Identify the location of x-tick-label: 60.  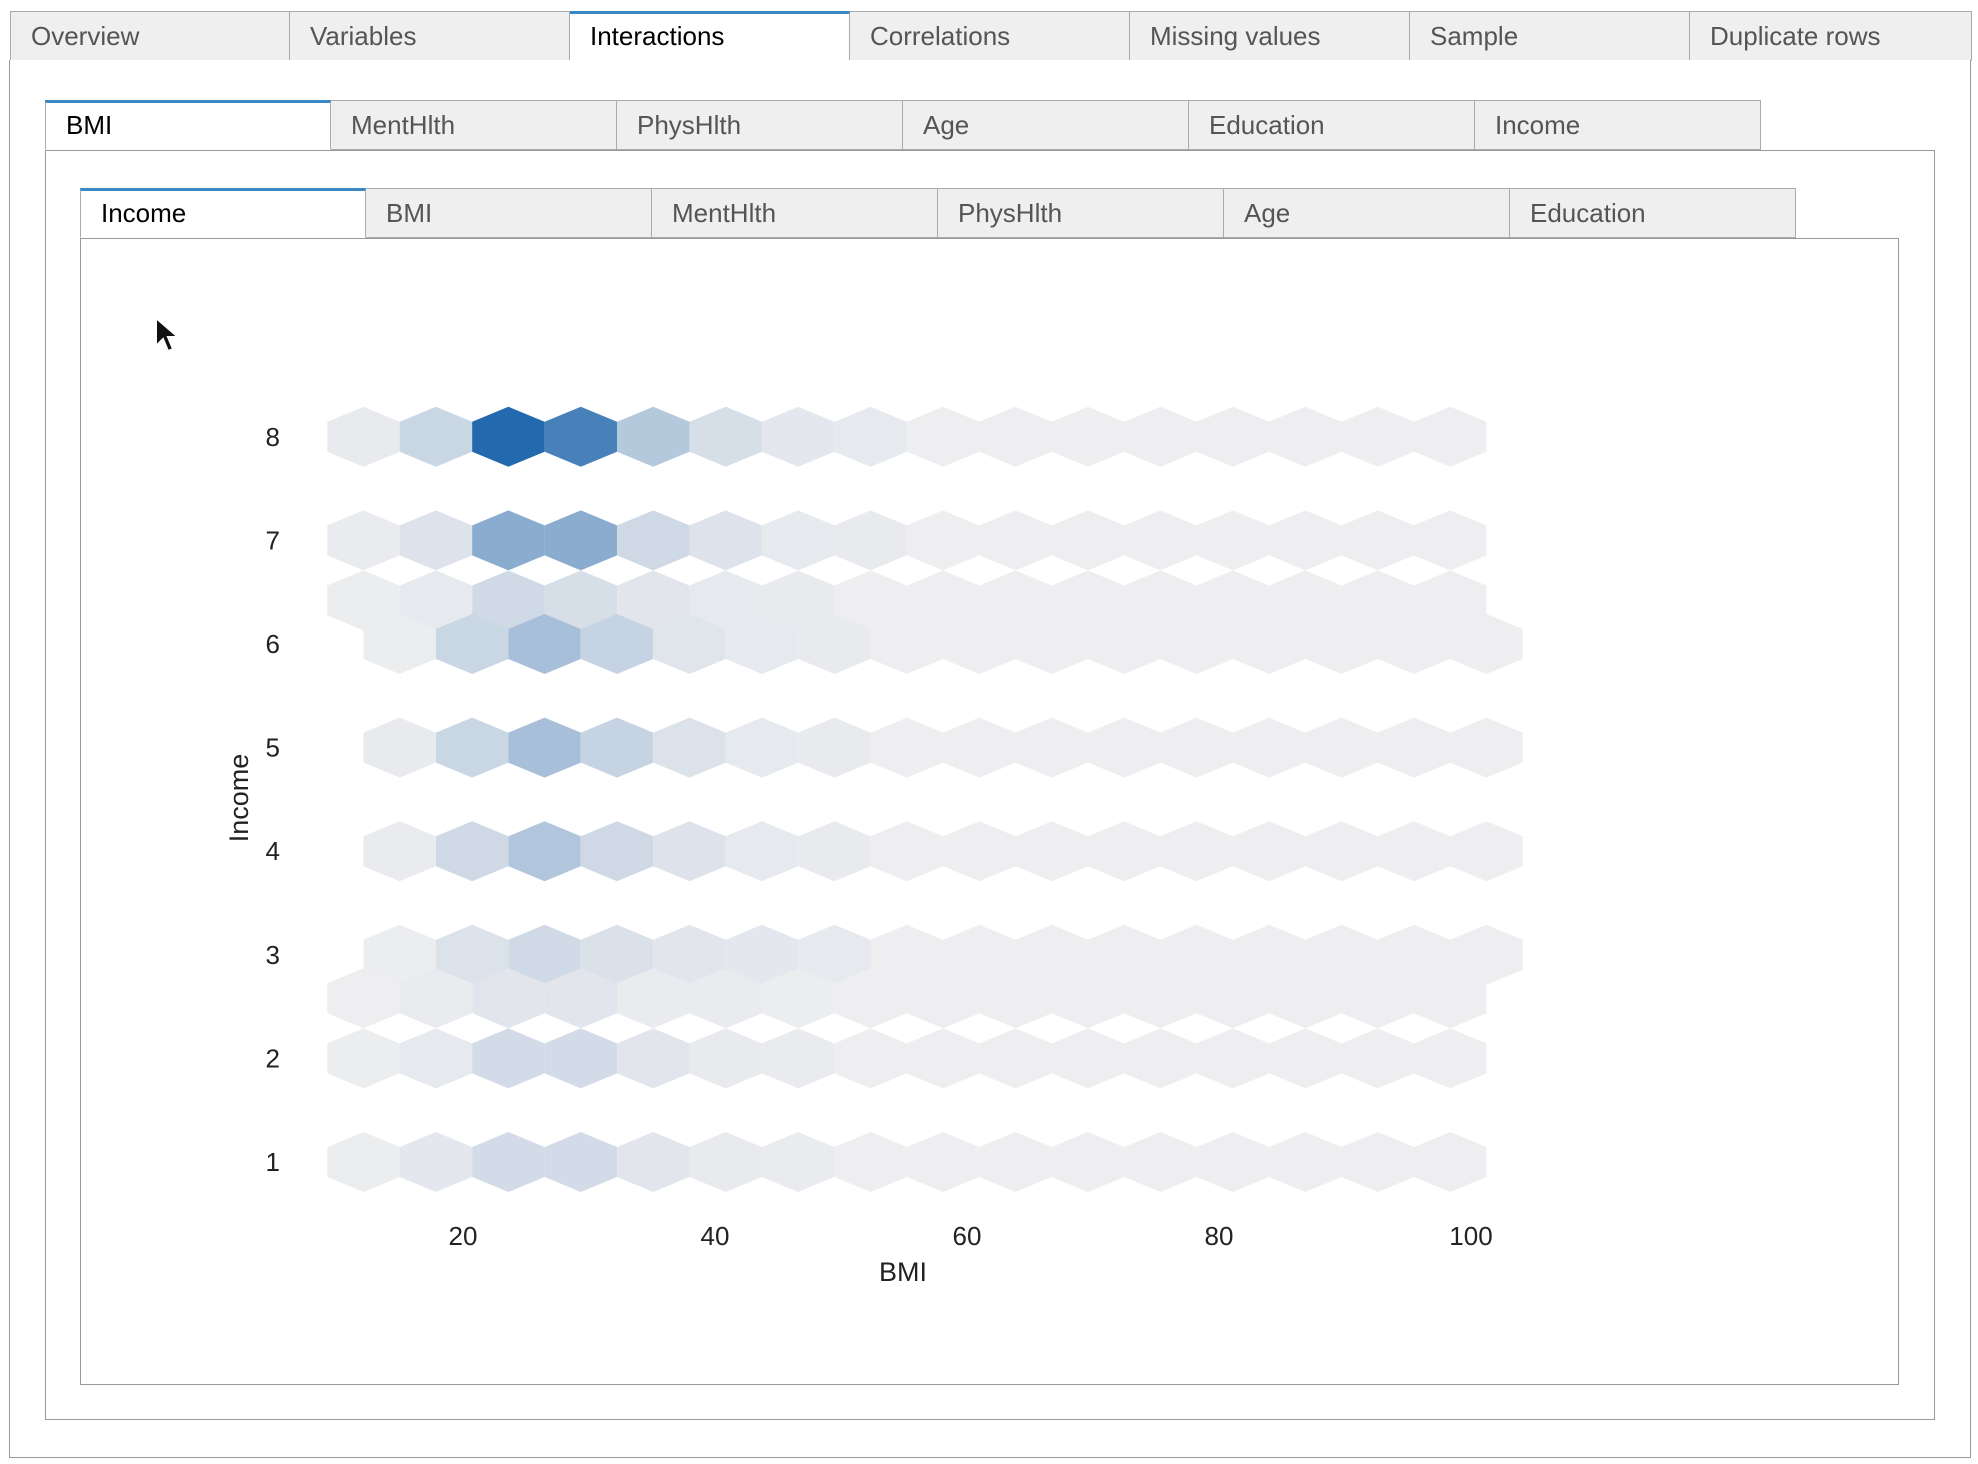
(967, 1236).